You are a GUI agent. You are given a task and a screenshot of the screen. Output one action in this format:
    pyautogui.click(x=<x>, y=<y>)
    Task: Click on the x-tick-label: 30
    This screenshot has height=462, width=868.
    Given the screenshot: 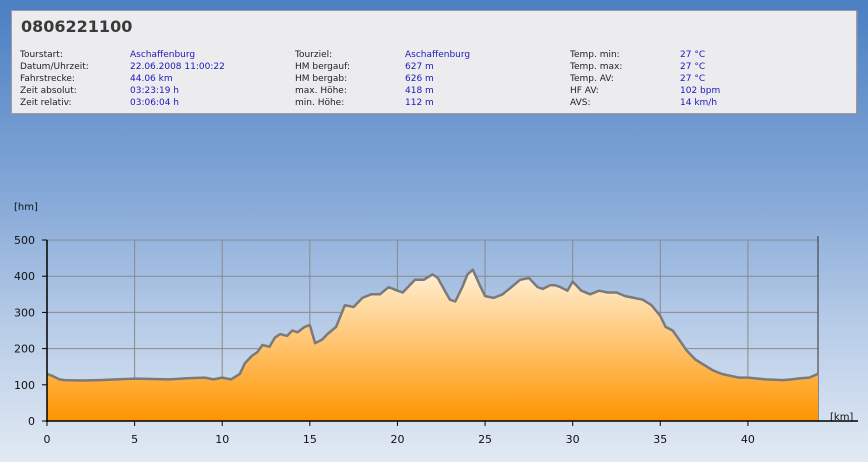 What is the action you would take?
    pyautogui.click(x=573, y=439)
    